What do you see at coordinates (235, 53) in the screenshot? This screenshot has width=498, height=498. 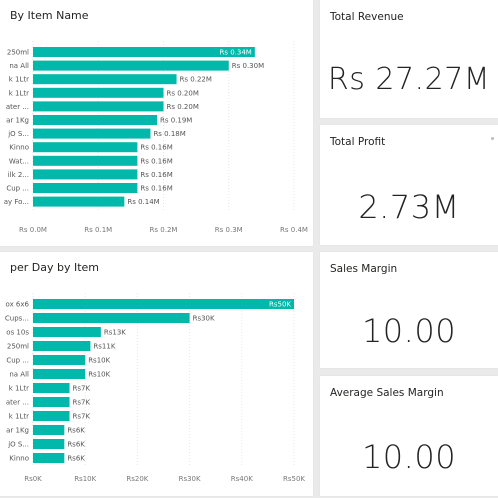 I see `data-label: Rs 0.34M` at bounding box center [235, 53].